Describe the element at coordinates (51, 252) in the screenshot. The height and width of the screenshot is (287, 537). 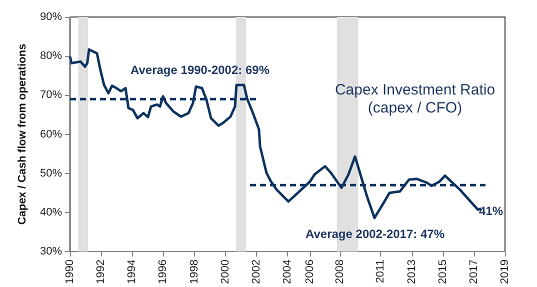
I see `y-tick-label: 30%` at that location.